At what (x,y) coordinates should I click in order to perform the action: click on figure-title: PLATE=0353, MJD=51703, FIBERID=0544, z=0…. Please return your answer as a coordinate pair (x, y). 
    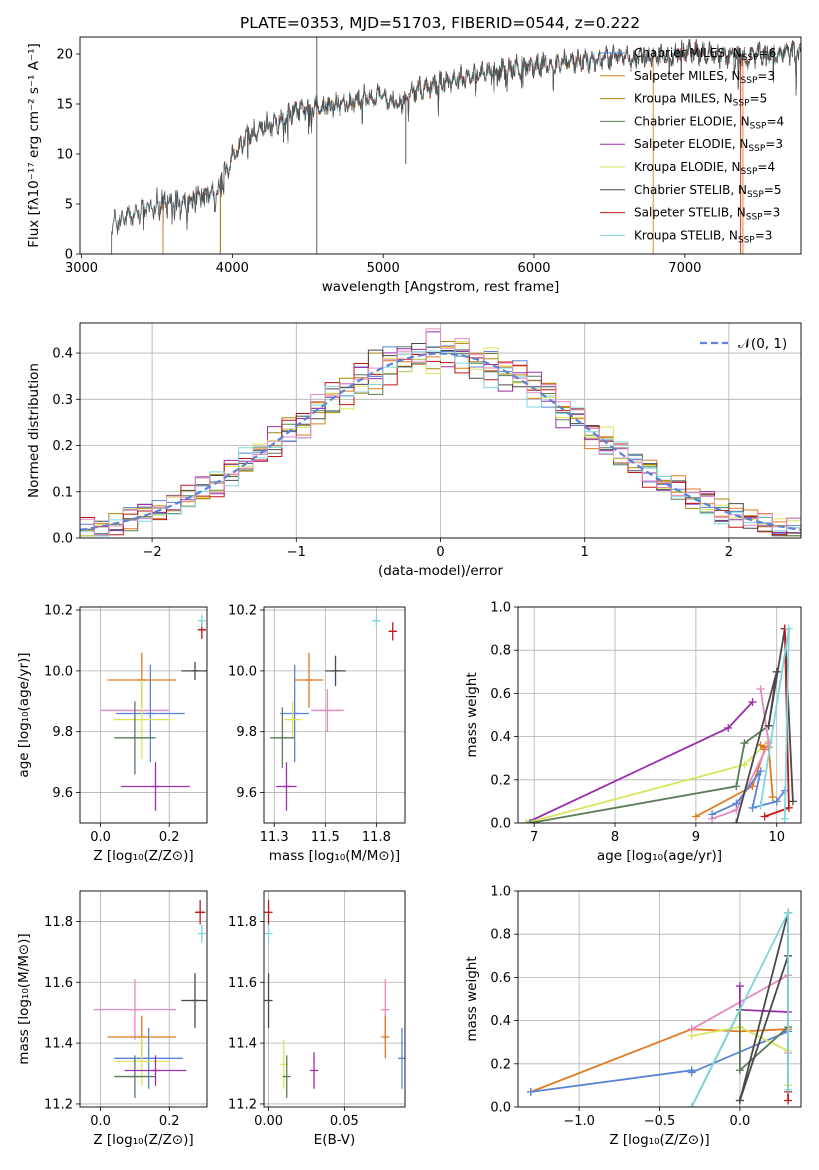
    Looking at the image, I should click on (440, 23).